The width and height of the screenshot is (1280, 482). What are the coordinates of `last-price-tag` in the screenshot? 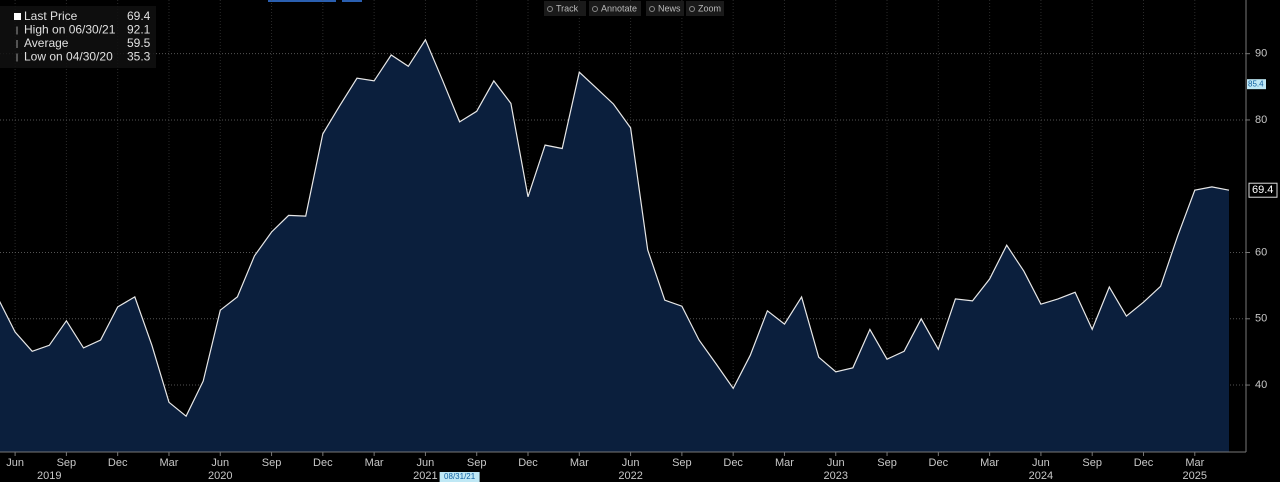 It's located at (1263, 190).